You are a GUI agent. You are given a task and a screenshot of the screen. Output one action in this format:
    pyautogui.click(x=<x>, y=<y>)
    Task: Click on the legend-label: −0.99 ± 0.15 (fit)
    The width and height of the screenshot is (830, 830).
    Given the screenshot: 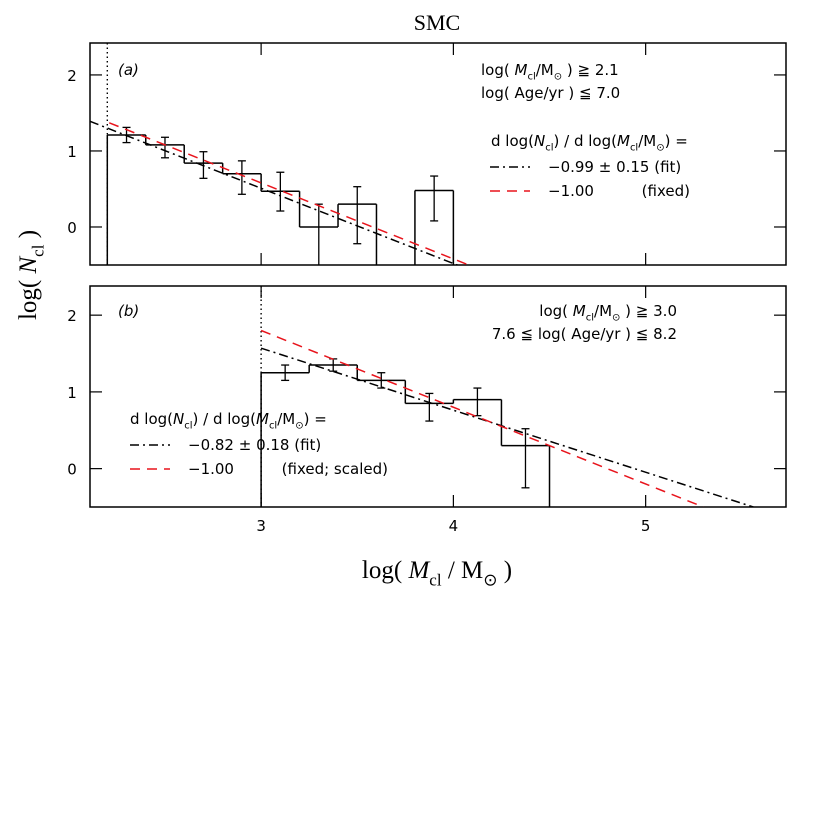 What is the action you would take?
    pyautogui.click(x=614, y=167)
    